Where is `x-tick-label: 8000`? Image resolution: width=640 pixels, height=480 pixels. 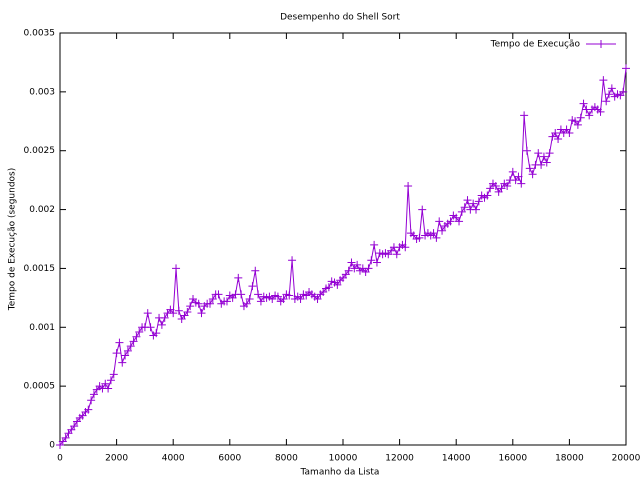 x-tick-label: 8000 is located at coordinates (286, 459).